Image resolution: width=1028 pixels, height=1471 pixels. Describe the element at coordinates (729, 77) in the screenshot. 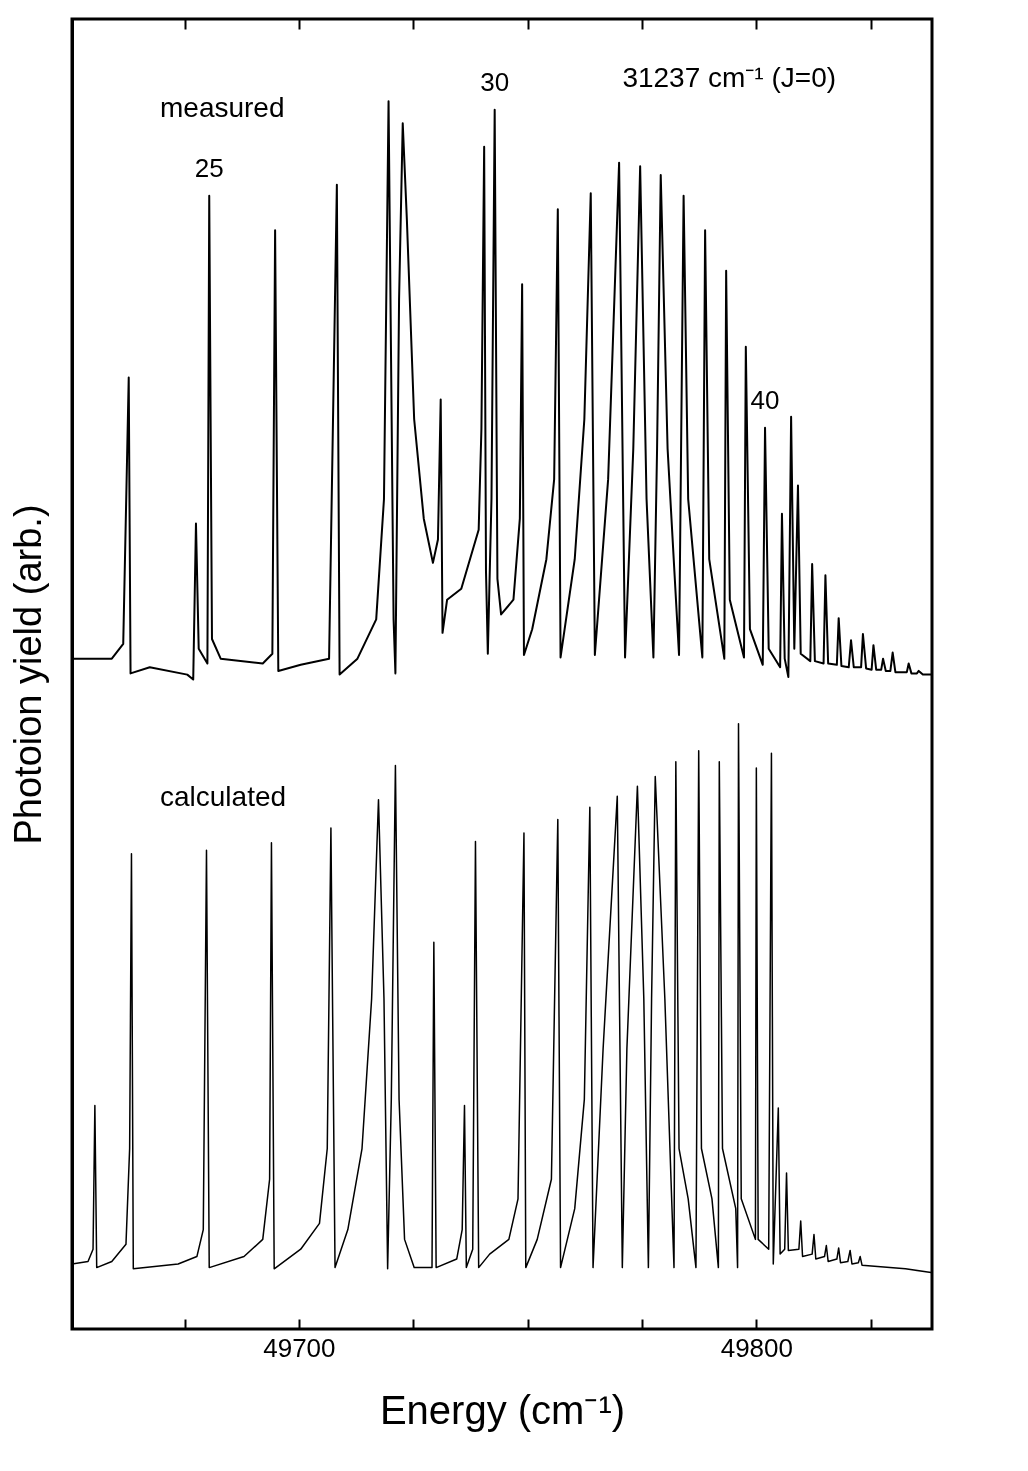

I see `text: 31237 cm⁻¹ (J=0)` at that location.